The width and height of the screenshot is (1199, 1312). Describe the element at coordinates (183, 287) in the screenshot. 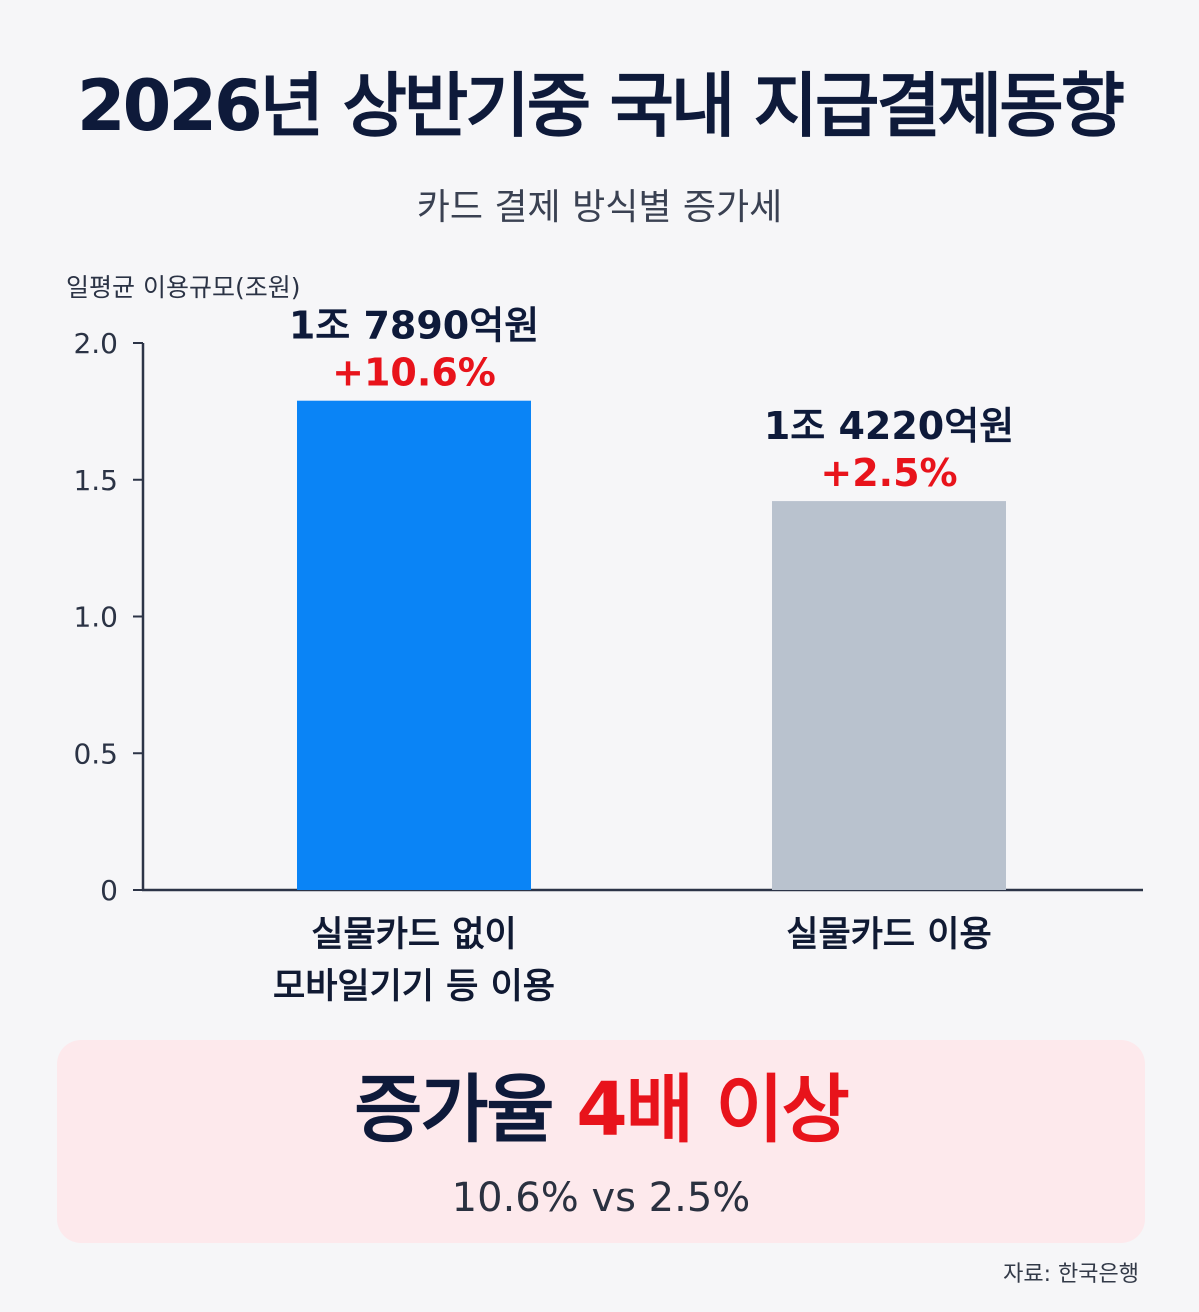

I see `y-axis-label: 일평균 이용규모(조원)` at that location.